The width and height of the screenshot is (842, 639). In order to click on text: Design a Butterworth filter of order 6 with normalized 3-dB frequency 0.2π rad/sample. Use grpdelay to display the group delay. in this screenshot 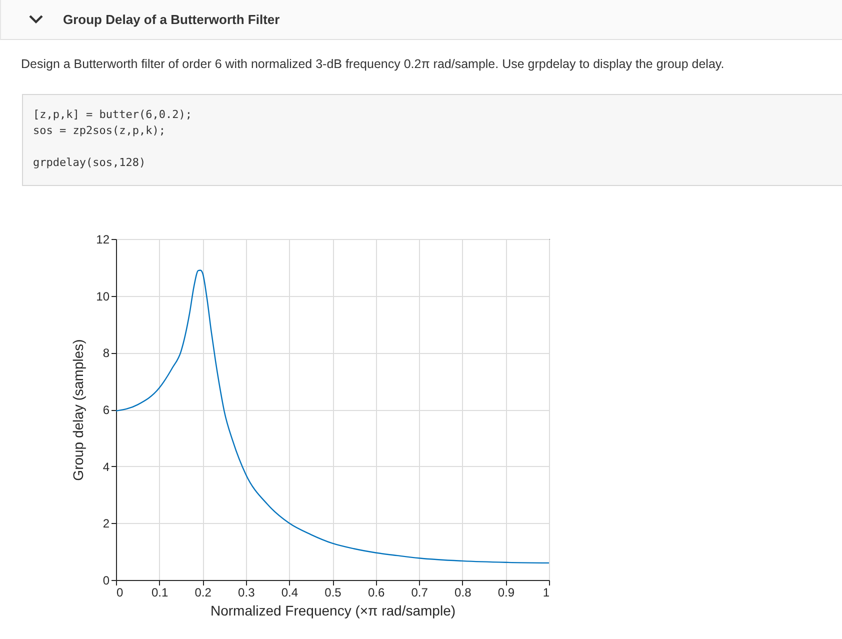, I will do `click(373, 64)`.